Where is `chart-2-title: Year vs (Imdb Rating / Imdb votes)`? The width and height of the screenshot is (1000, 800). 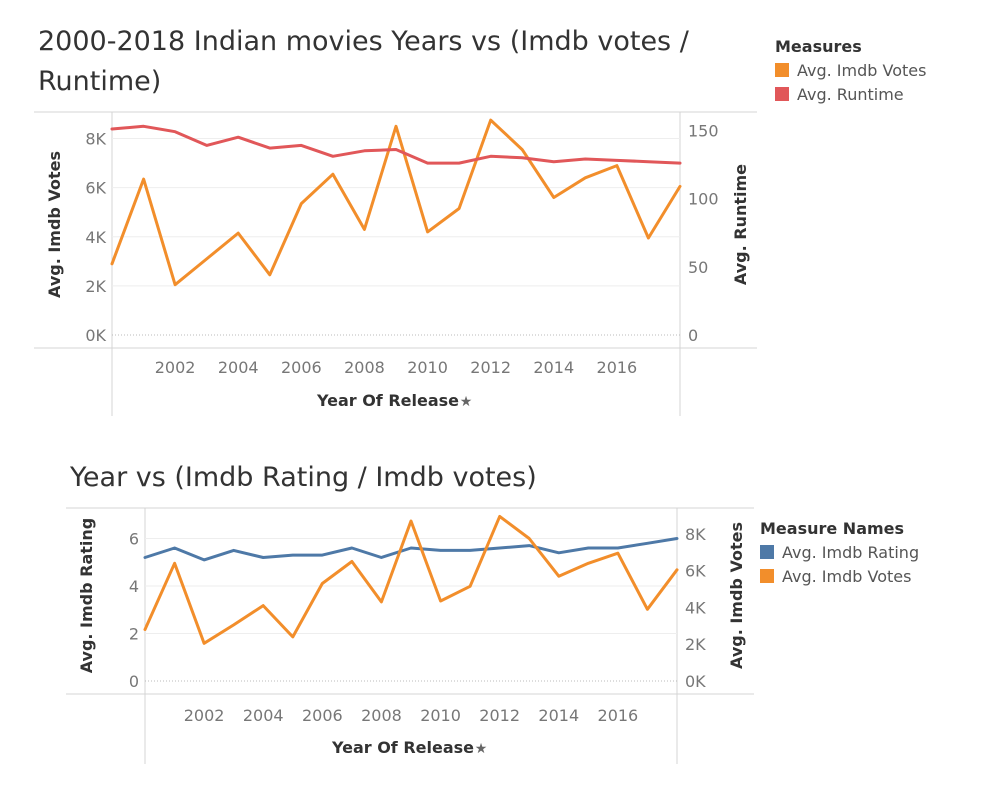
chart-2-title: Year vs (Imdb Rating / Imdb votes) is located at coordinates (303, 477).